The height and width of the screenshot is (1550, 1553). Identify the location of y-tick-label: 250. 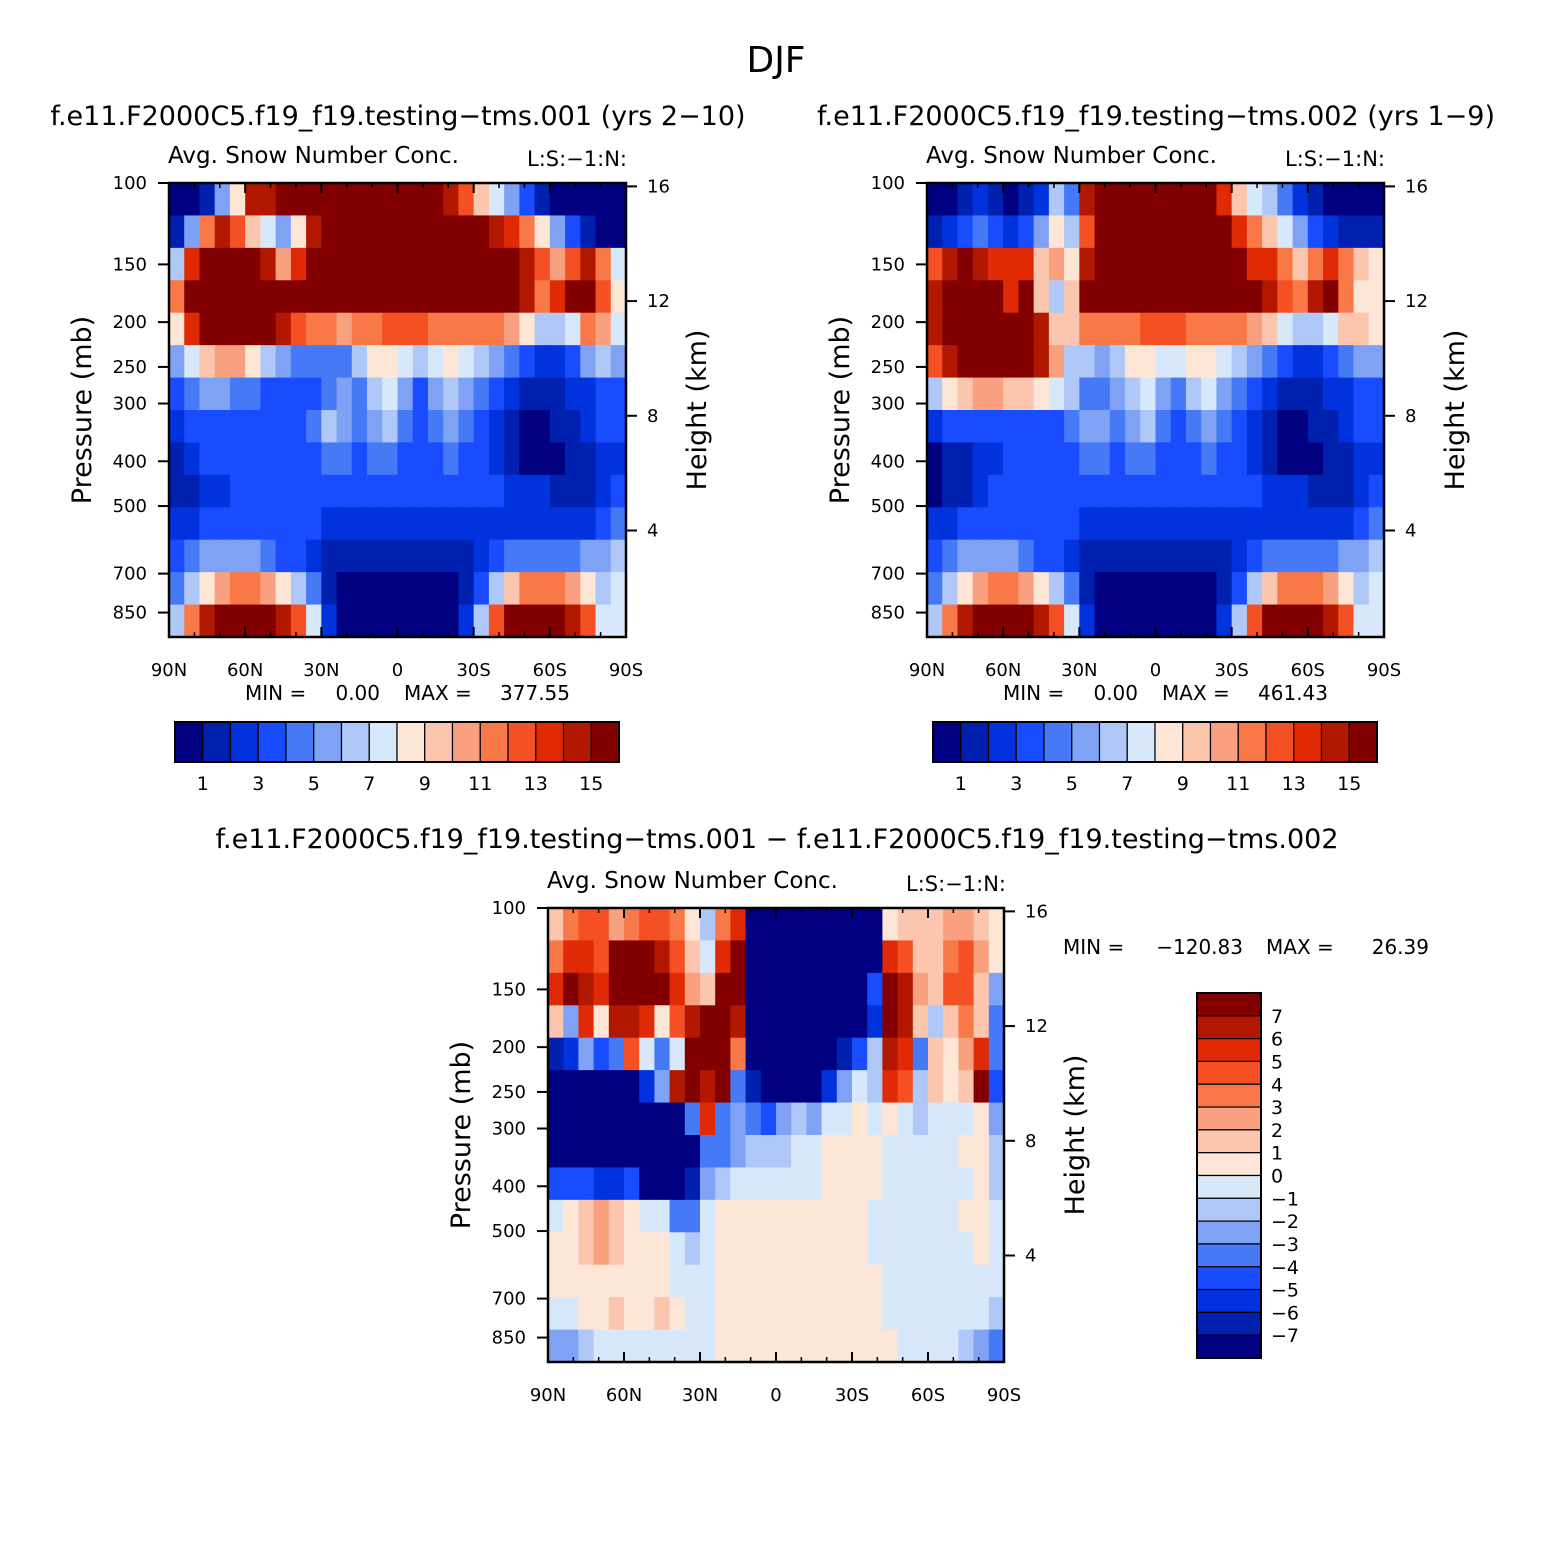
(130, 367).